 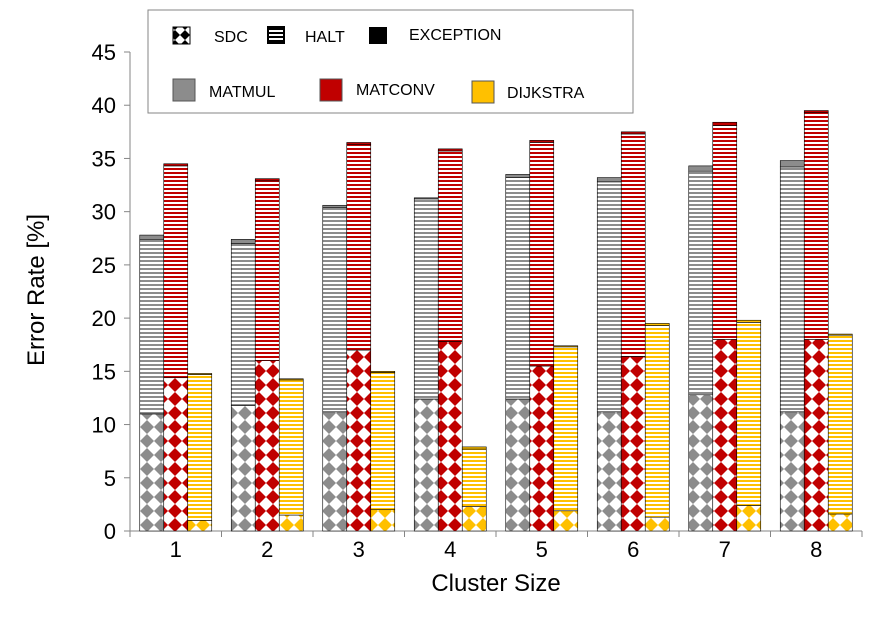 I want to click on legend-swatch-exception, so click(x=378, y=35).